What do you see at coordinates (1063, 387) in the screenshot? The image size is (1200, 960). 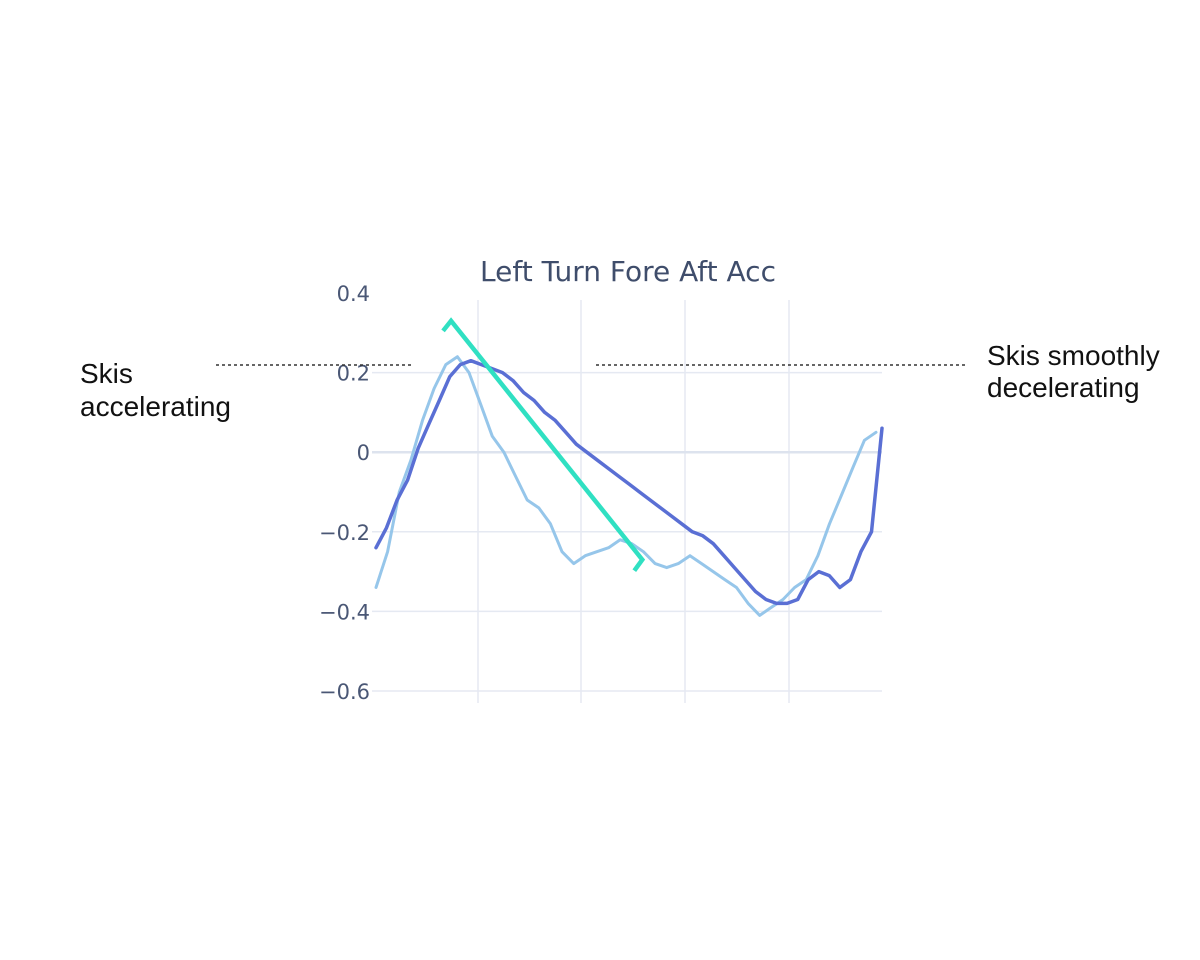 I see `annotation-right-line-2: decelerating` at bounding box center [1063, 387].